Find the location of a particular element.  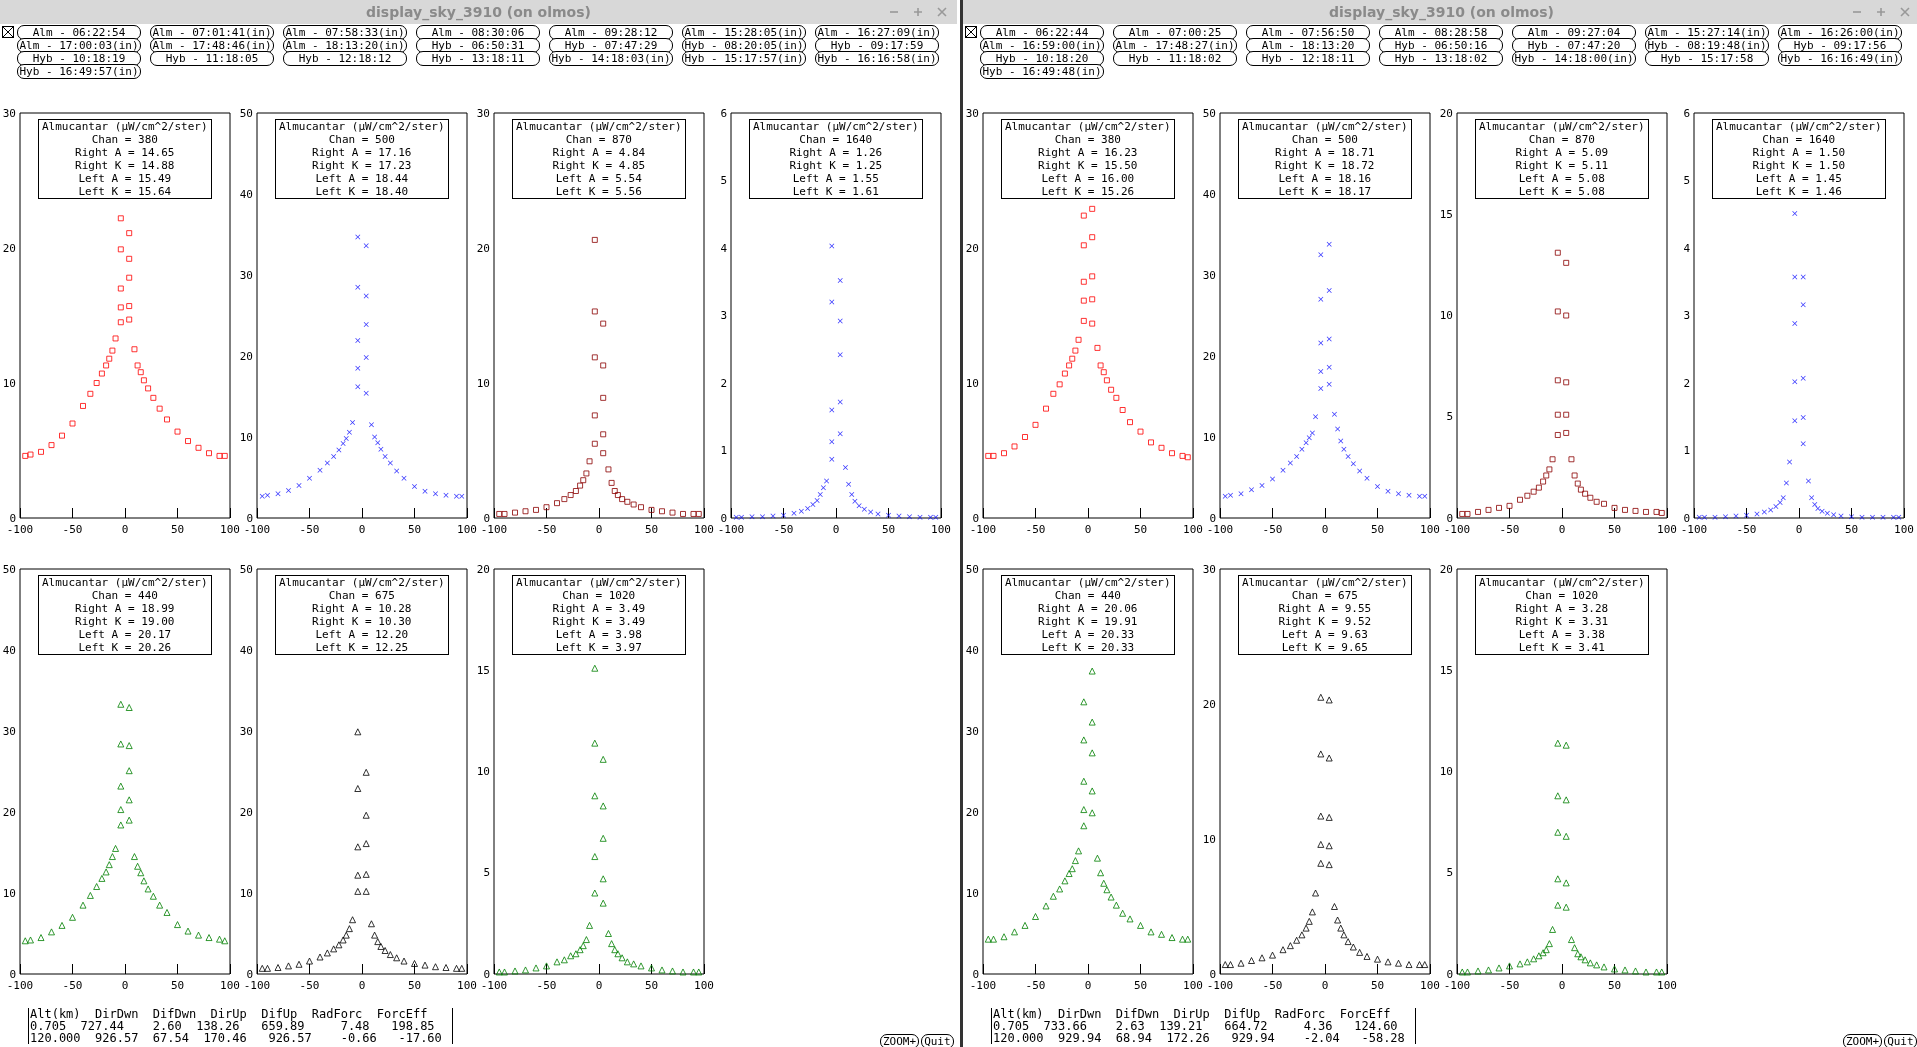

text: Alm - 07:00:25 is located at coordinates (1175, 32).